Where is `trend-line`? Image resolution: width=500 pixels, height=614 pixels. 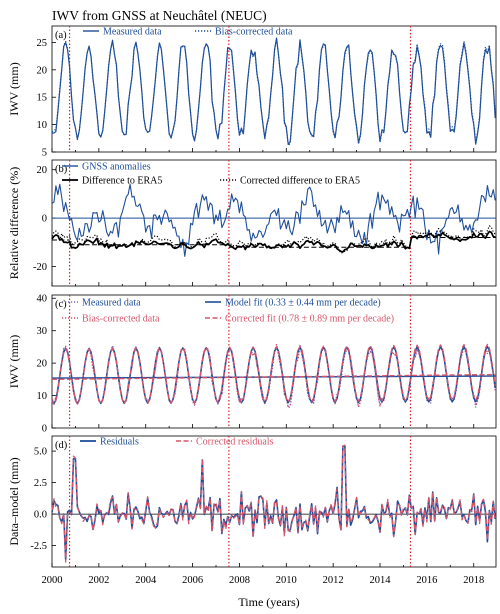 trend-line is located at coordinates (274, 377).